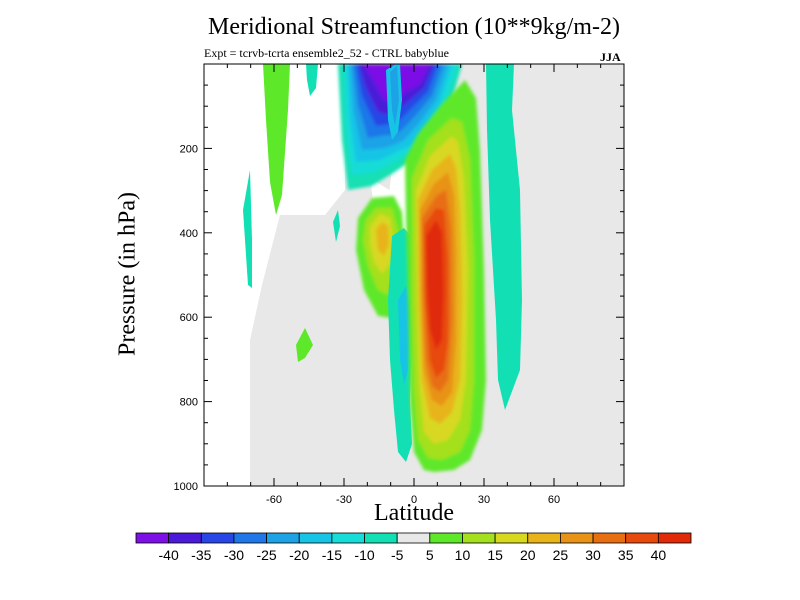 The height and width of the screenshot is (600, 800). Describe the element at coordinates (413, 547) in the screenshot. I see `colorbar: -40 -35 -30 -25 -20 -15 -10 -5 5 10 15 20 25 30 35 40` at that location.